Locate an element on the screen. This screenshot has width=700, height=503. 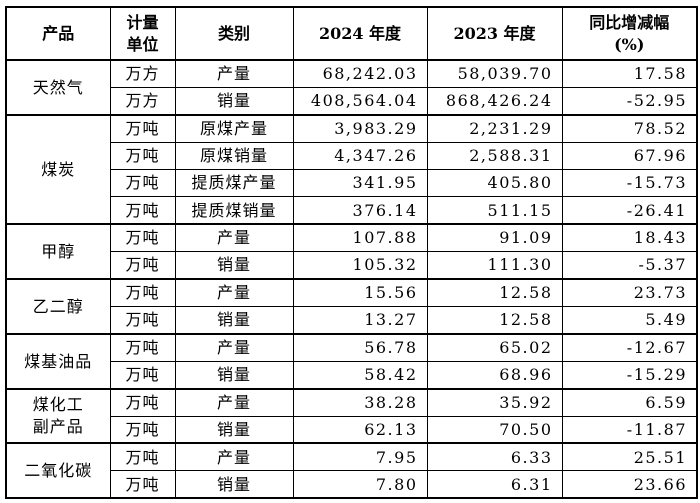
yoy-cell: 18.43 is located at coordinates (629, 238).